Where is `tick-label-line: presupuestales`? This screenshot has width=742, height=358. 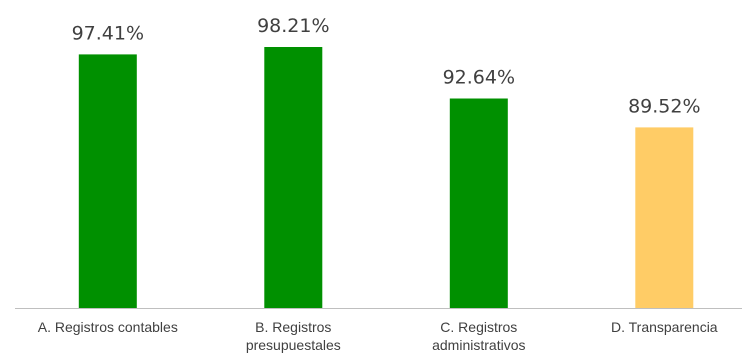
tick-label-line: presupuestales is located at coordinates (293, 345).